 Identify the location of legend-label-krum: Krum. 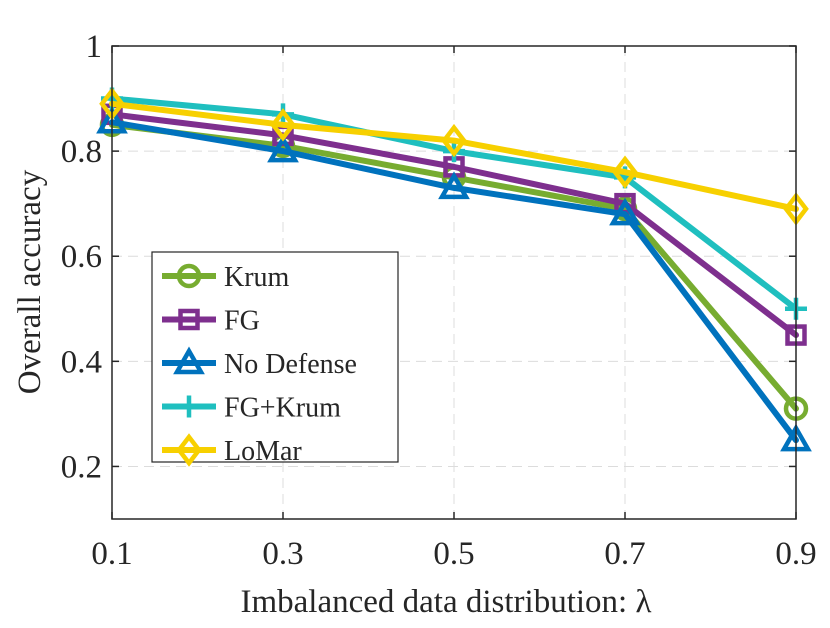
(257, 277).